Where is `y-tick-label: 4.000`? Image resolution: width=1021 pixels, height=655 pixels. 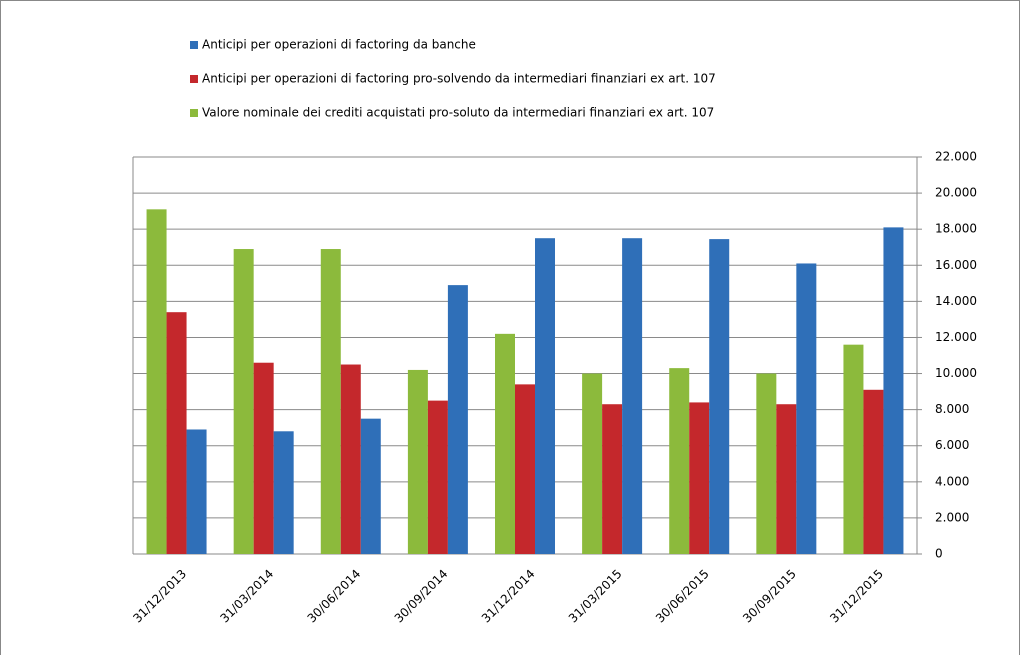 y-tick-label: 4.000 is located at coordinates (952, 481).